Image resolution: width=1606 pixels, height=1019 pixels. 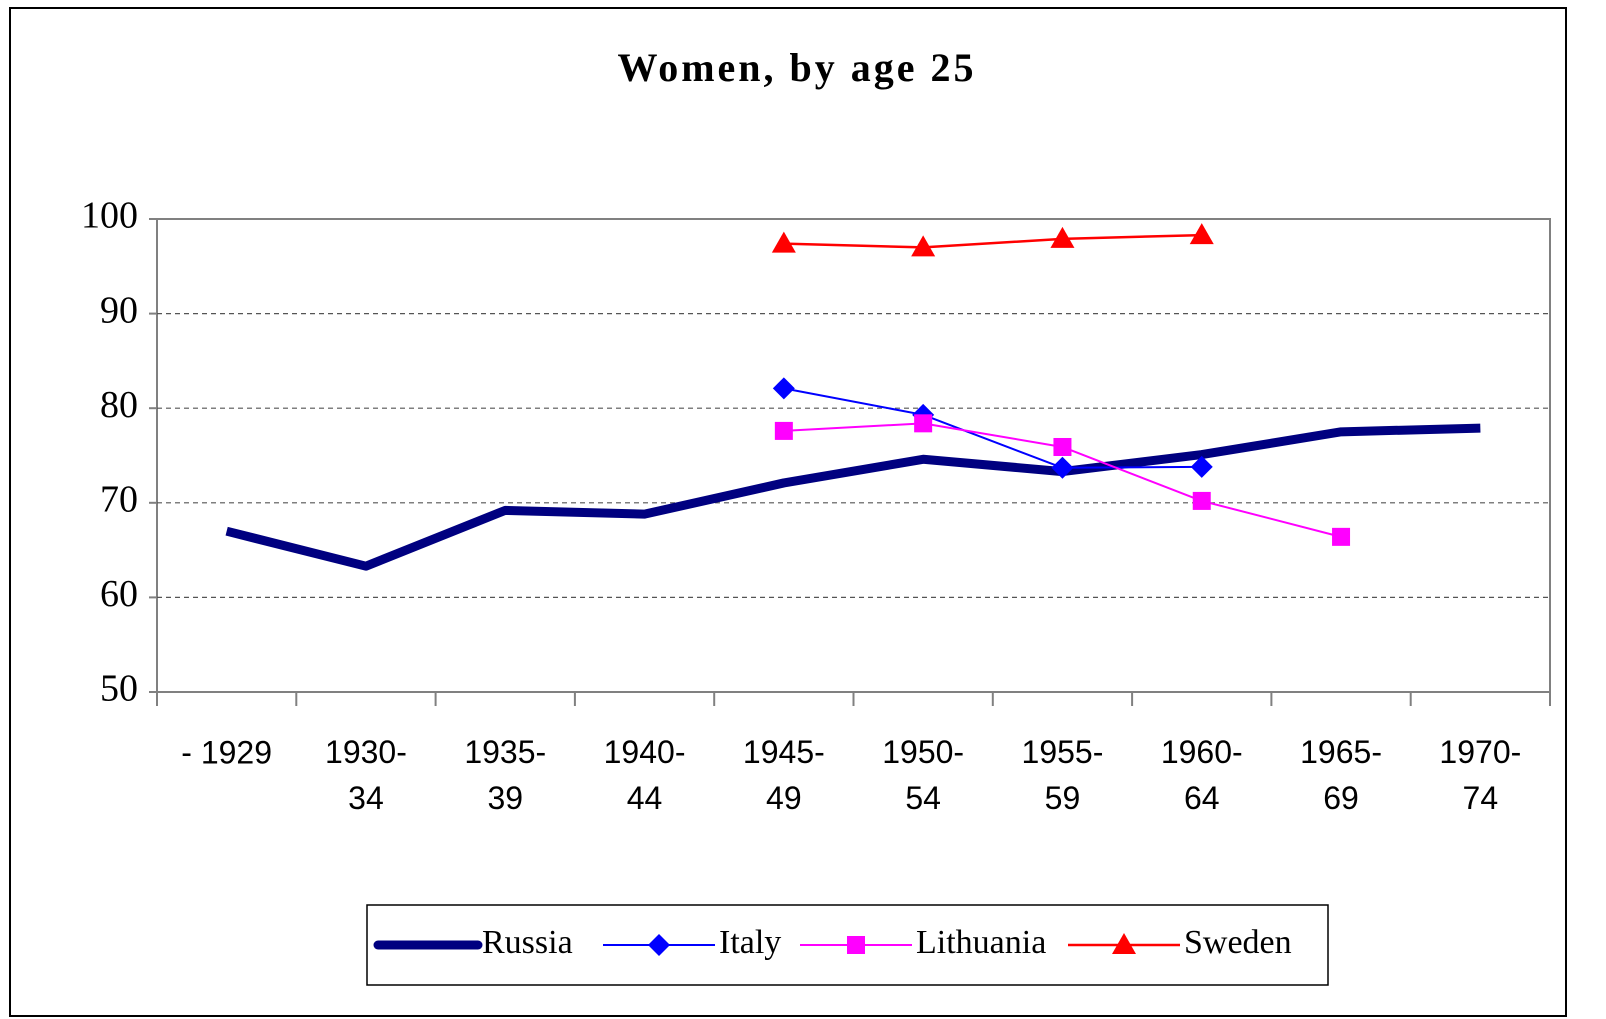 What do you see at coordinates (505, 775) in the screenshot?
I see `x-tick-label: 1935-39` at bounding box center [505, 775].